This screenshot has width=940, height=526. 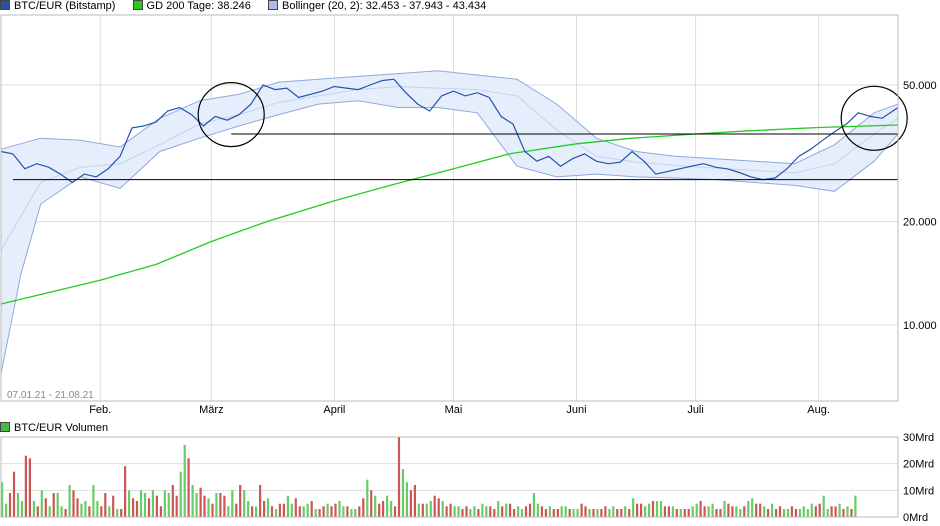 I want to click on legend-label-volume: BTC/EUR Volumen, so click(x=61, y=428).